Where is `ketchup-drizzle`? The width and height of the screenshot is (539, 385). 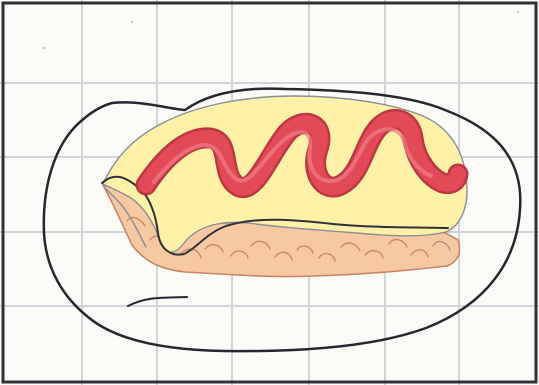
ketchup-drizzle is located at coordinates (302, 153).